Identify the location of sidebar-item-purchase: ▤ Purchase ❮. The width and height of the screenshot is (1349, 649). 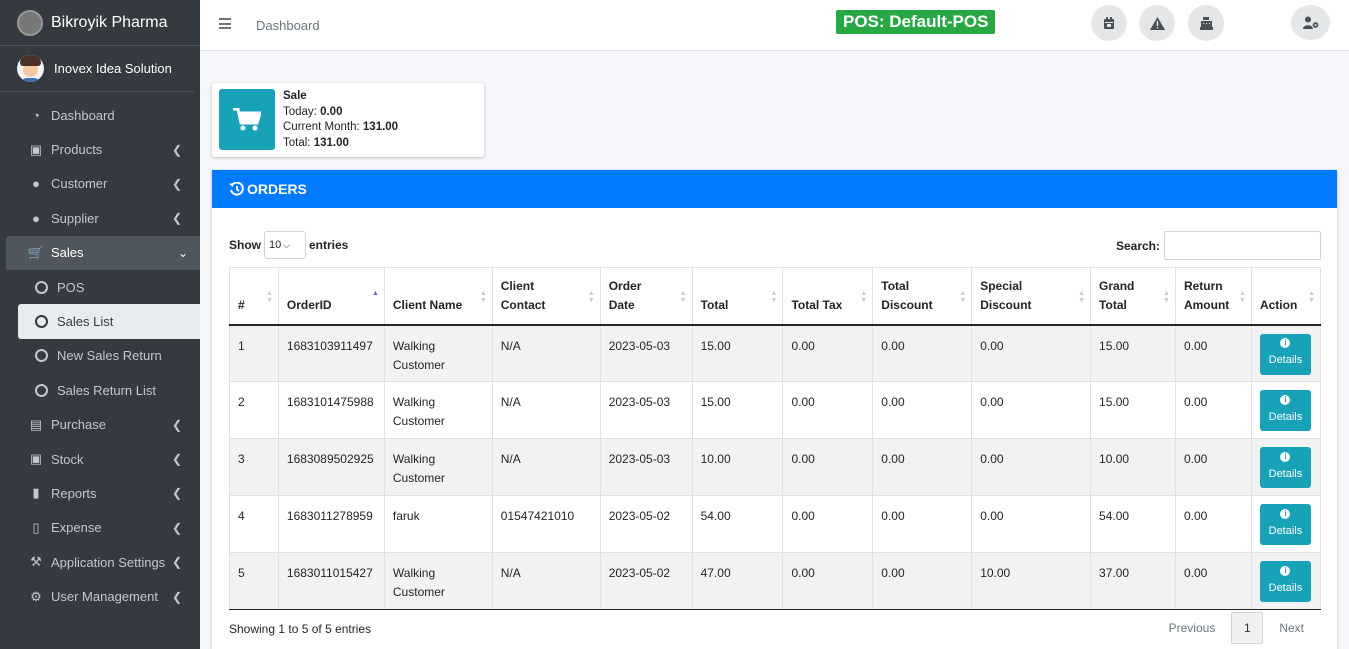
(100, 425).